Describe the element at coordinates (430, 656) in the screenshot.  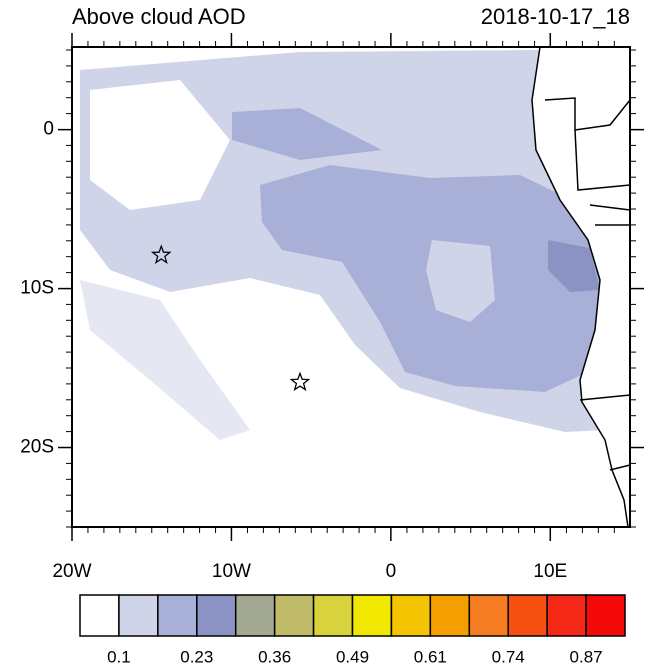
I see `colorbar-label: 0.61` at that location.